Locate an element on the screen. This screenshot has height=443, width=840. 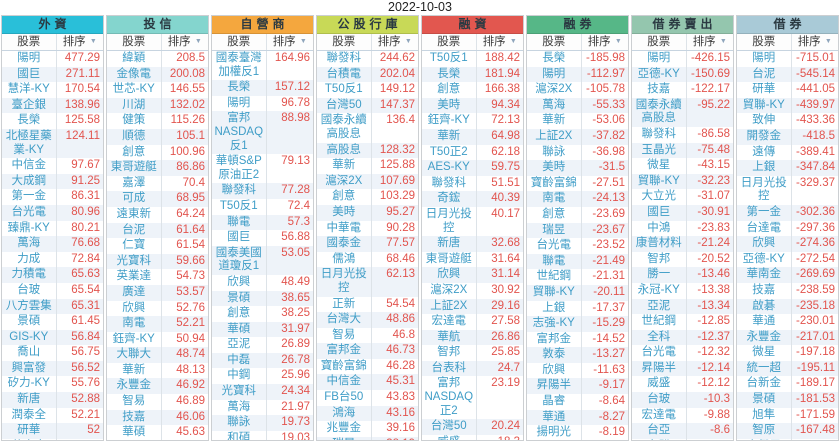
stock-name-link: 智邦 is located at coordinates (659, 259).